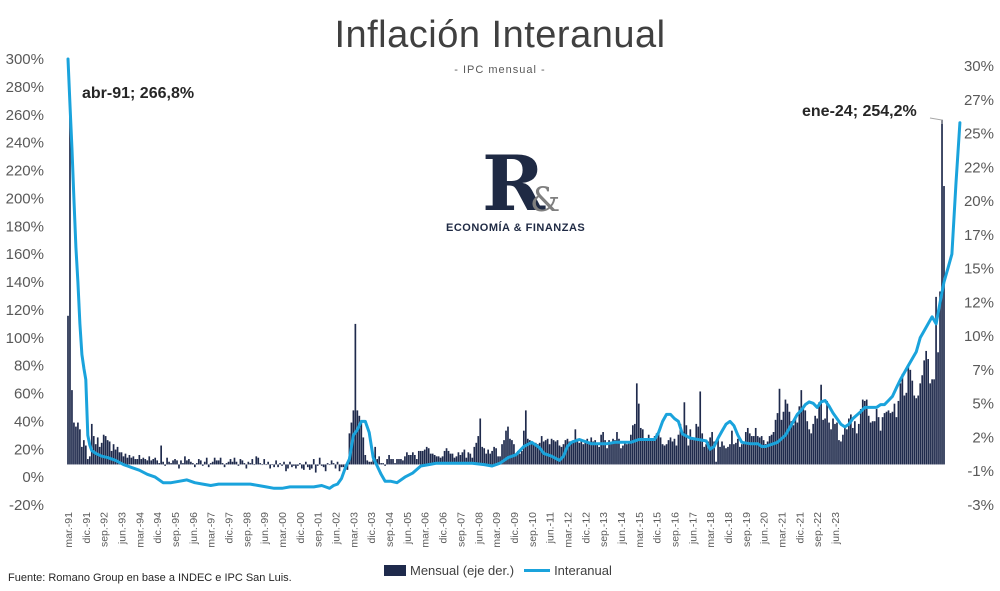 The image size is (1000, 591). Describe the element at coordinates (25, 310) in the screenshot. I see `left-tick-label: 120%` at that location.